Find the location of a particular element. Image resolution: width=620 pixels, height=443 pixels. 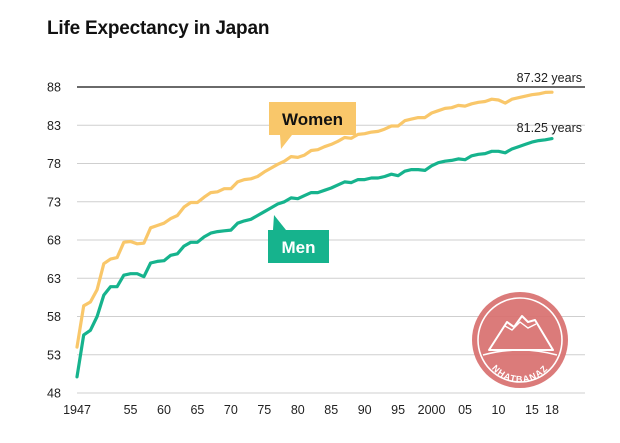

chart-title: Life Expectancy in Japan is located at coordinates (158, 28).